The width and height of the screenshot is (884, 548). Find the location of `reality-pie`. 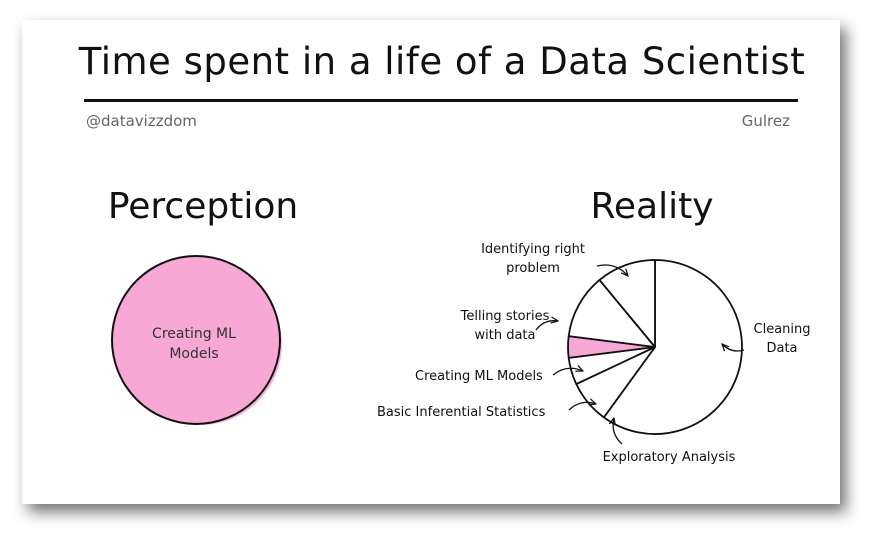

reality-pie is located at coordinates (655, 347).